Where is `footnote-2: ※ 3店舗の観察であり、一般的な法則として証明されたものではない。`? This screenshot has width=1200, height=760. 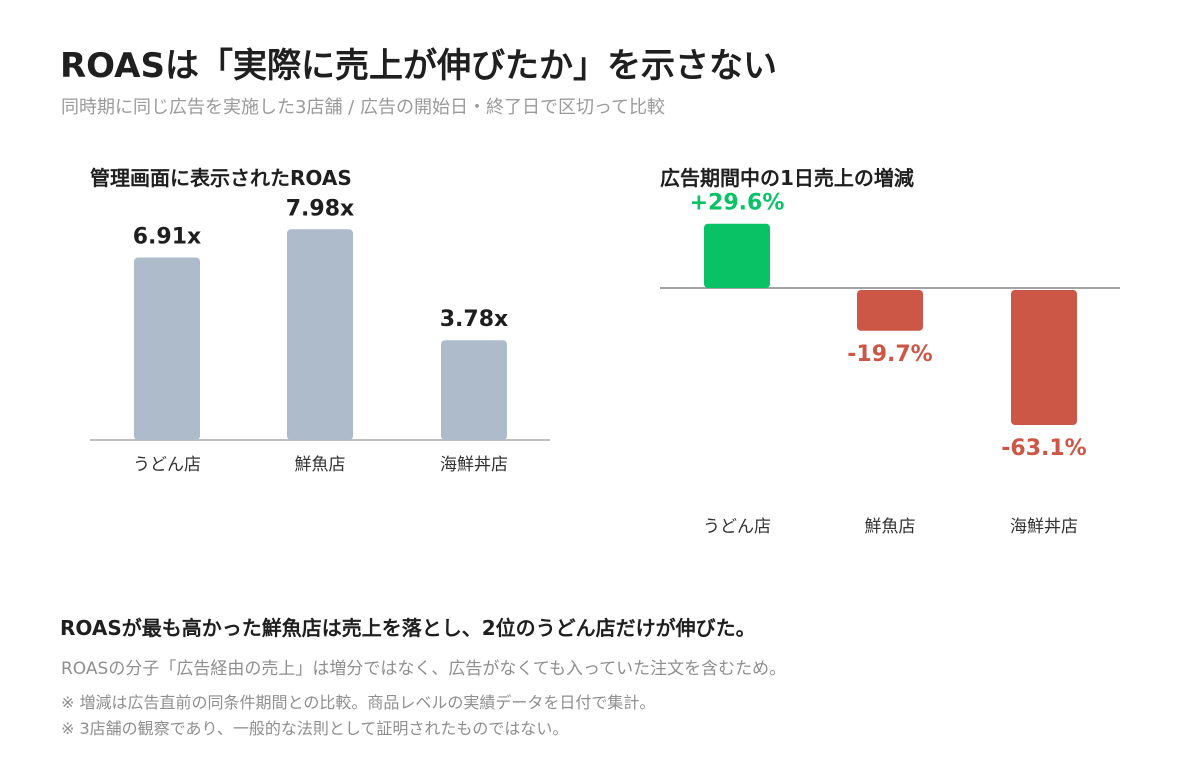
footnote-2: ※ 3店舗の観察であり、一般的な法則として証明されたものではない。 is located at coordinates (315, 728).